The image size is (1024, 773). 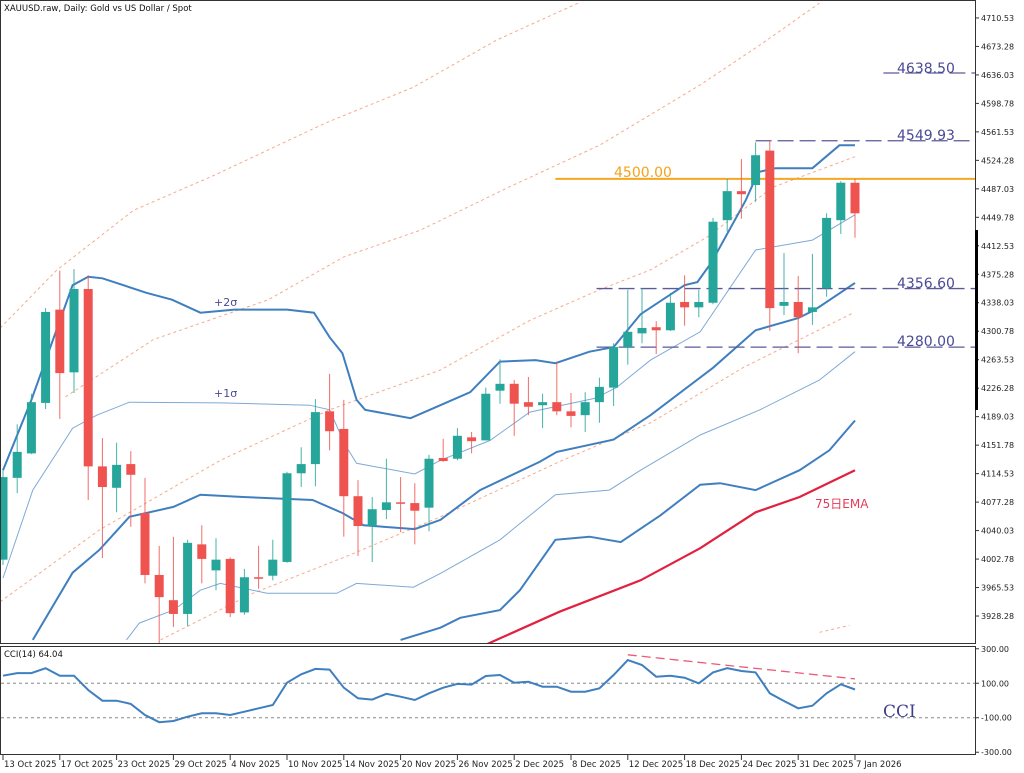 I want to click on time-tick-label: 2 Dec 2025, so click(x=539, y=765).